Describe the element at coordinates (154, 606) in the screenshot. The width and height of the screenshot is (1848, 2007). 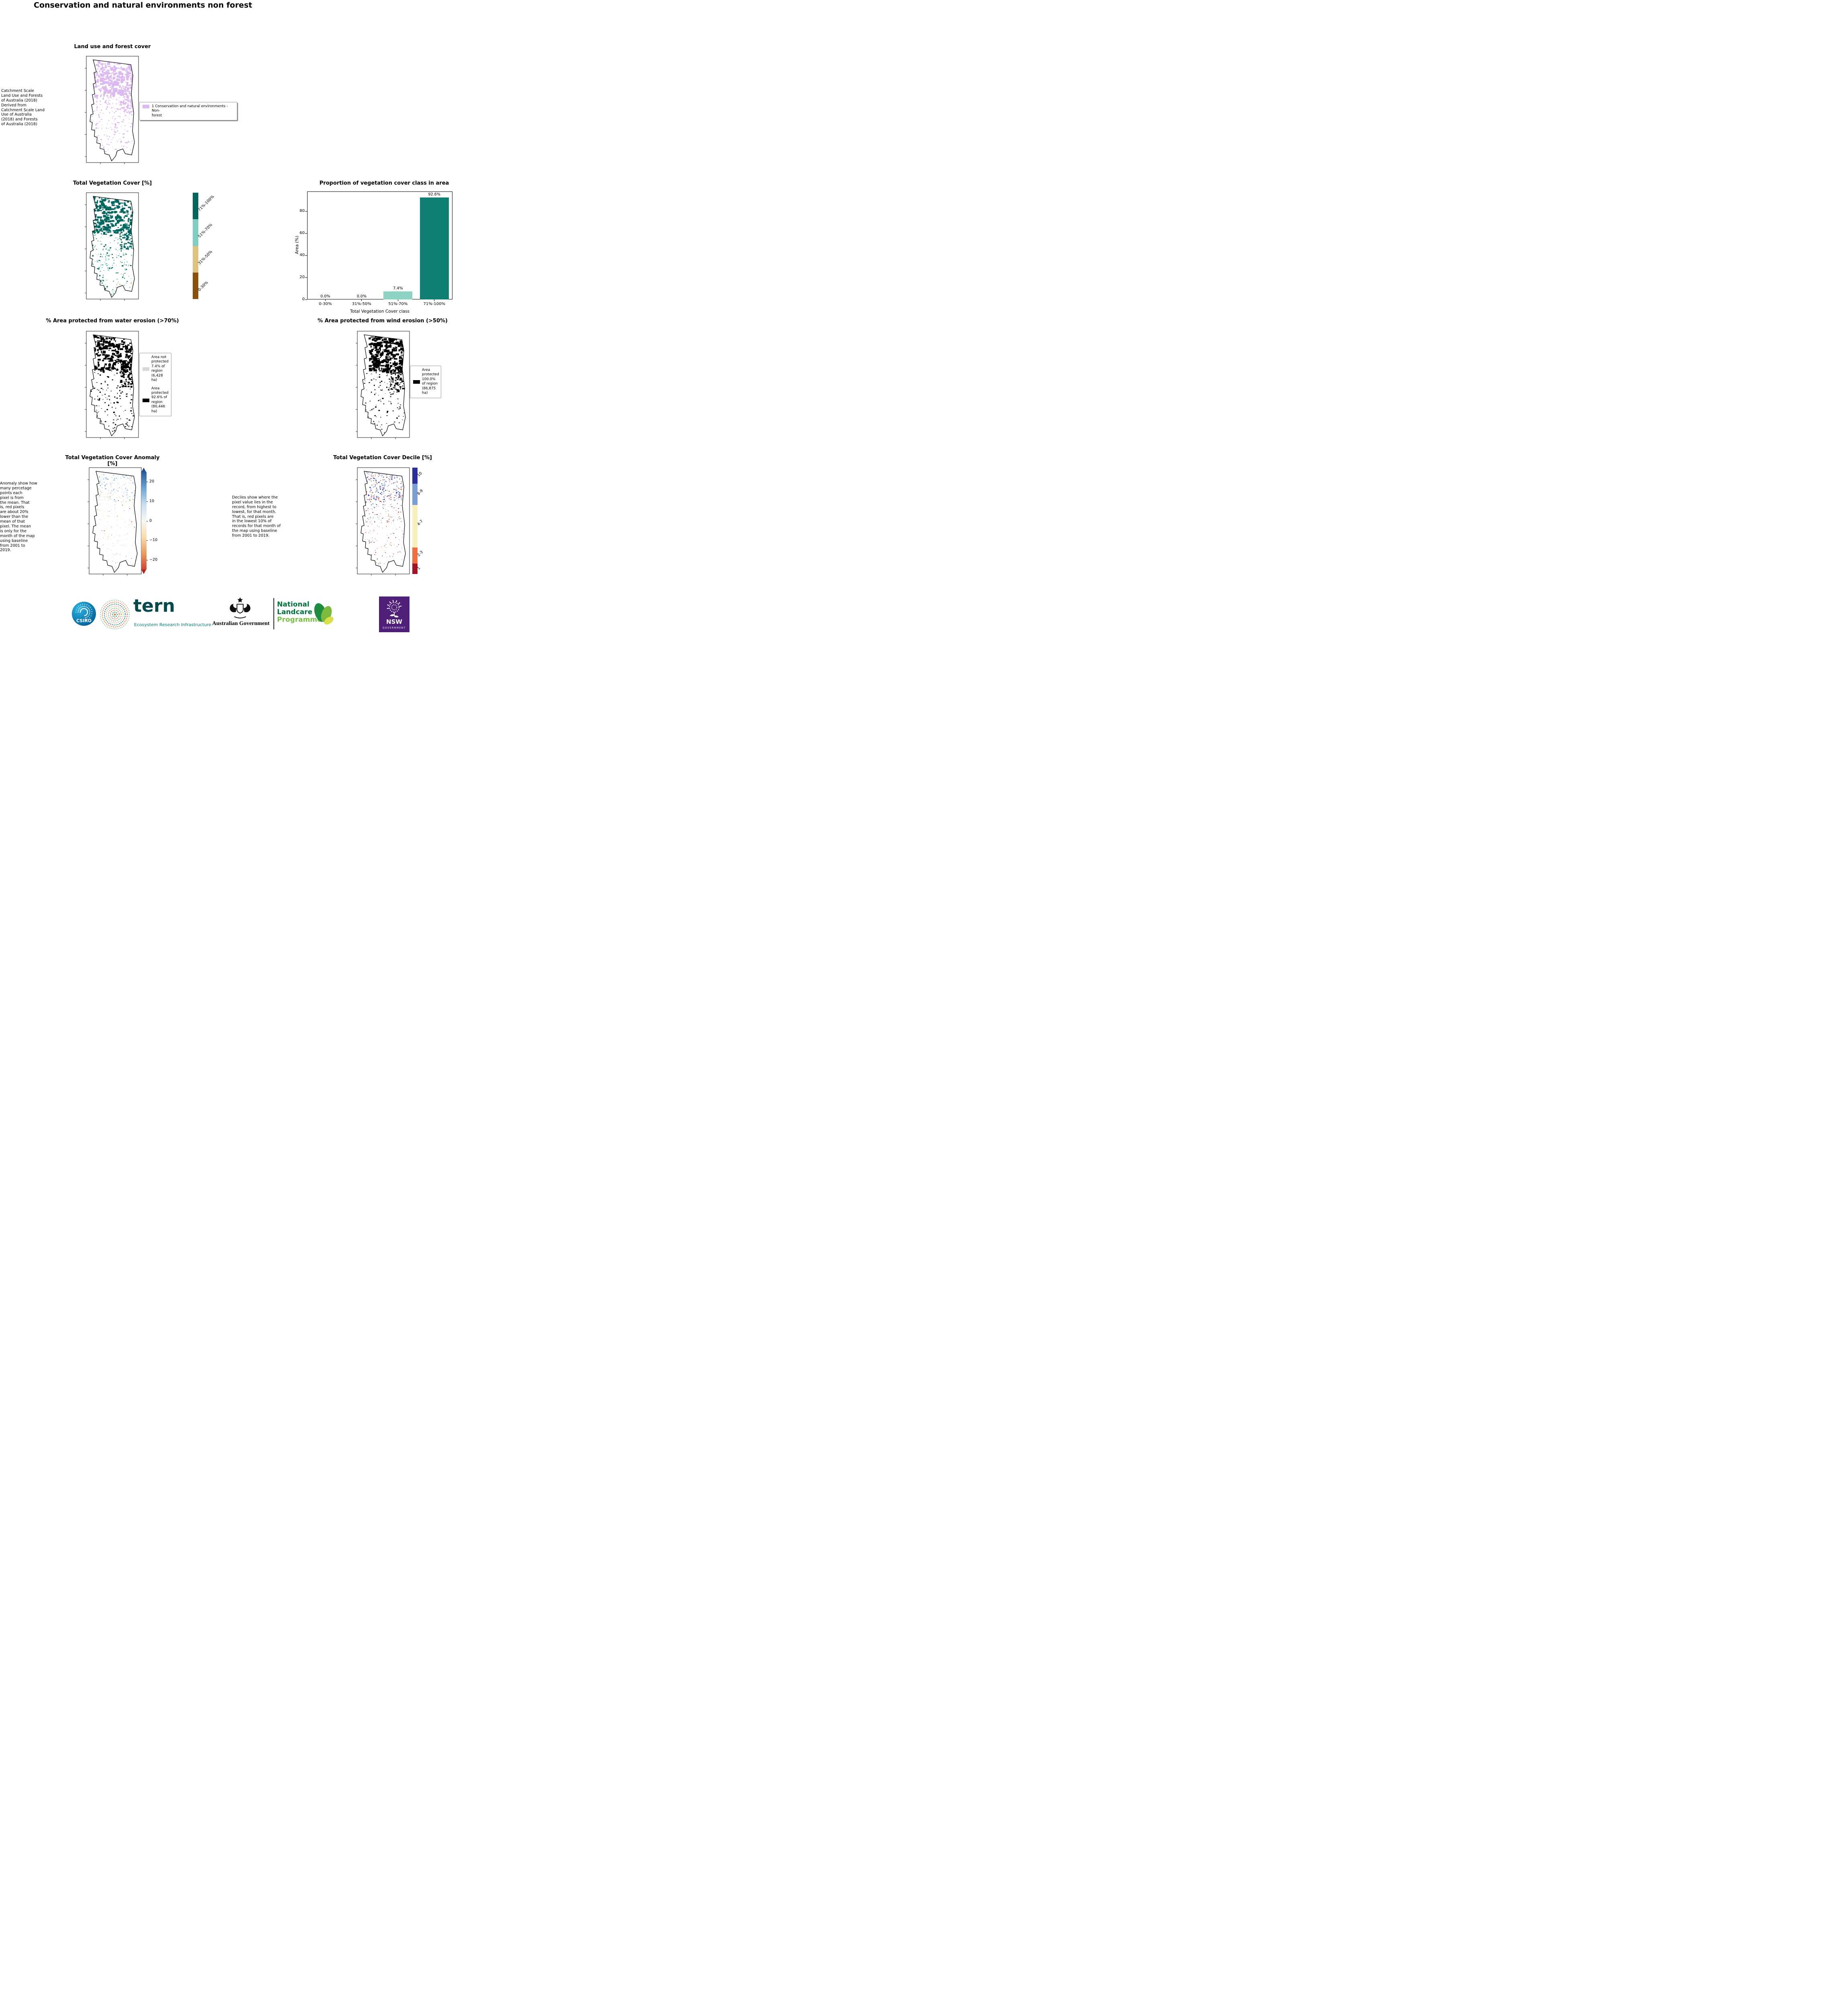
I see `tern-wordmark: tern` at that location.